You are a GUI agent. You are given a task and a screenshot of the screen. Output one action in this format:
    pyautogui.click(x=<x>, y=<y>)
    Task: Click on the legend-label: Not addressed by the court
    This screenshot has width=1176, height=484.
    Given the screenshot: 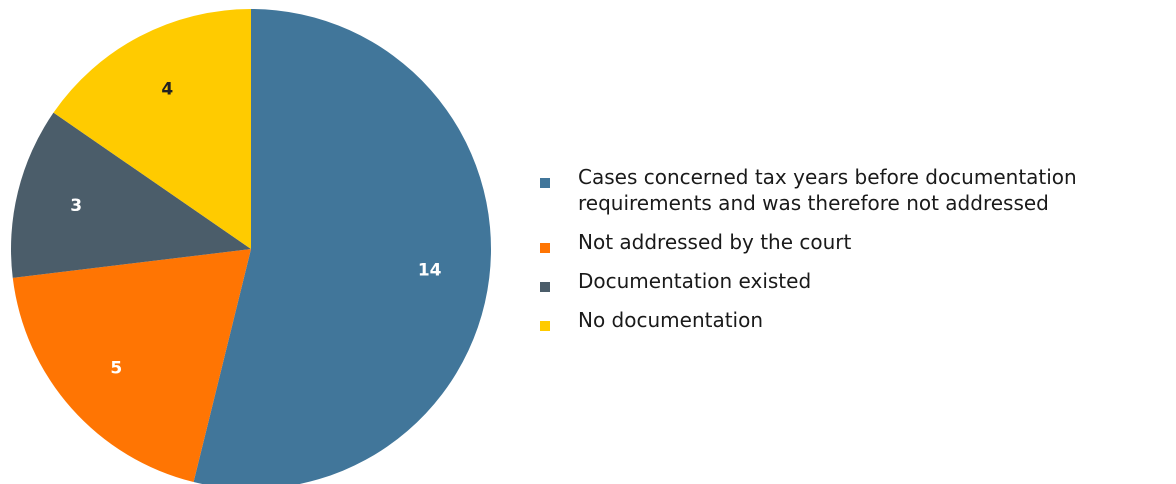 What is the action you would take?
    pyautogui.click(x=715, y=242)
    